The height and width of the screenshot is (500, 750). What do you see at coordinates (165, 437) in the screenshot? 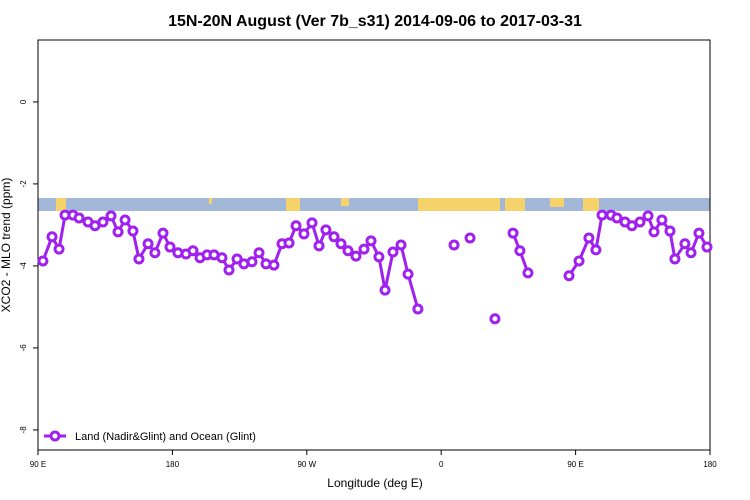
I see `legend-label: Land (Nadir&Glint) and Ocean (Glint)` at bounding box center [165, 437].